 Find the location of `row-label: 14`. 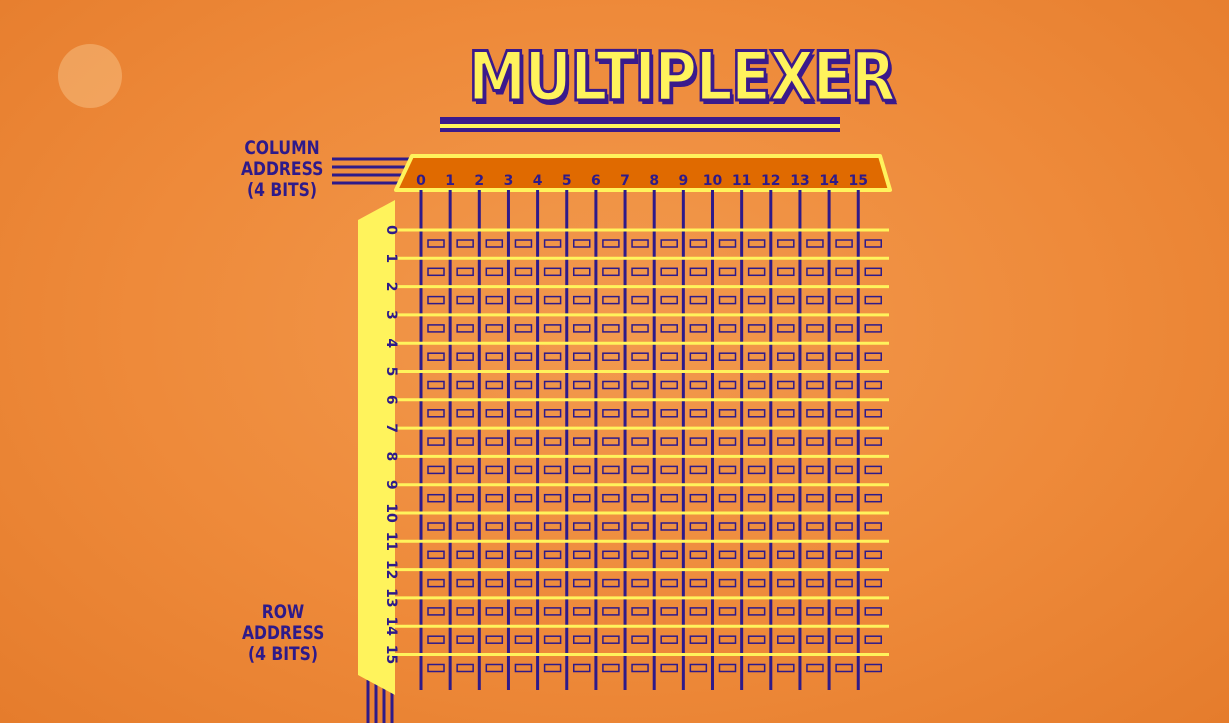

row-label: 14 is located at coordinates (391, 626).